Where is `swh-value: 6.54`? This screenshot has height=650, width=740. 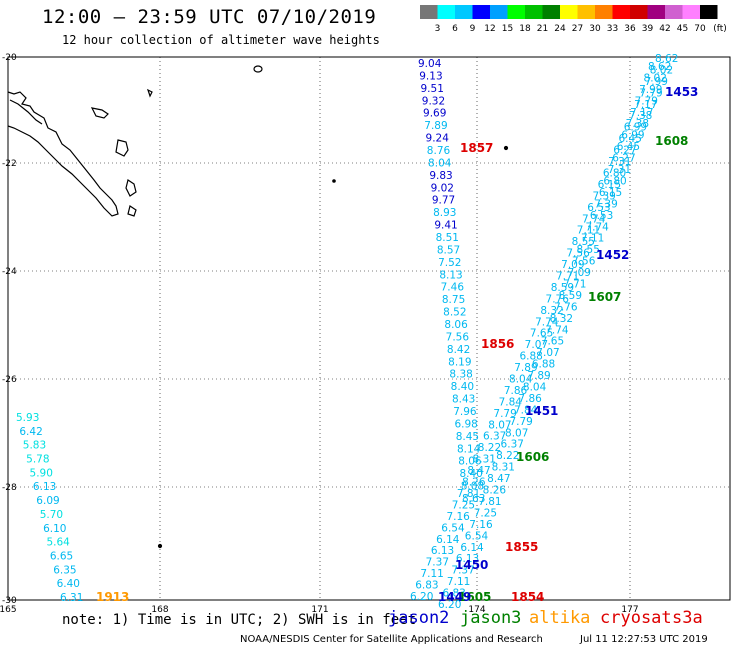
swh-value: 6.54 is located at coordinates (453, 528).